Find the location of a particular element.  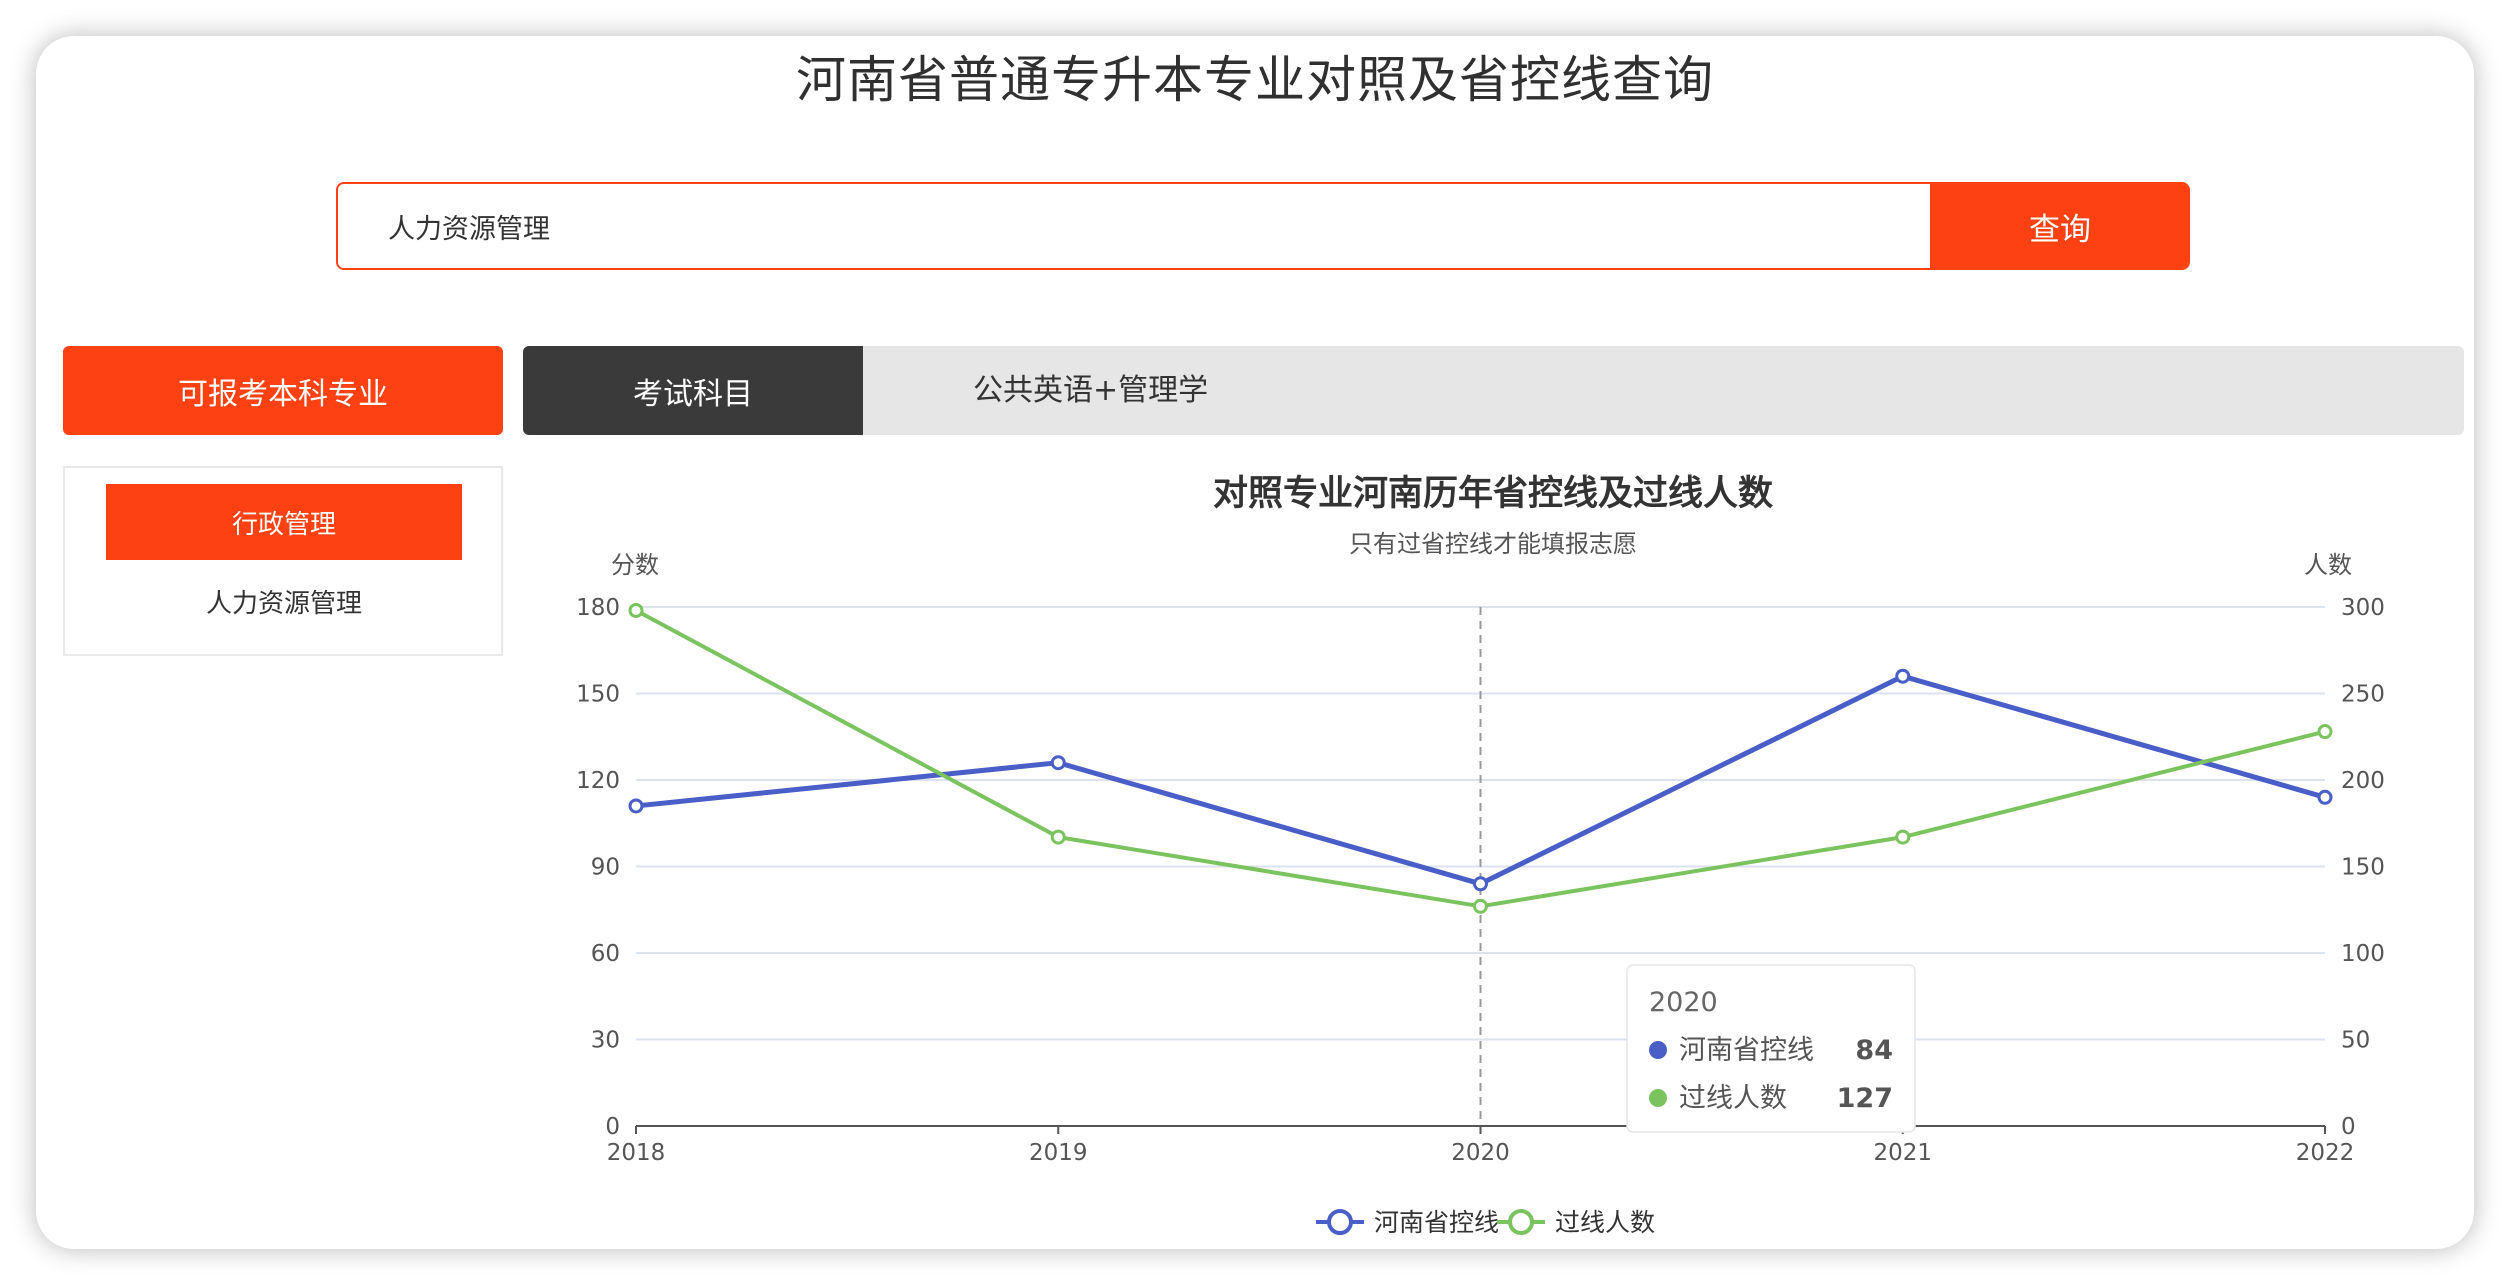

y-right-tick-label: 300 is located at coordinates (2363, 608).